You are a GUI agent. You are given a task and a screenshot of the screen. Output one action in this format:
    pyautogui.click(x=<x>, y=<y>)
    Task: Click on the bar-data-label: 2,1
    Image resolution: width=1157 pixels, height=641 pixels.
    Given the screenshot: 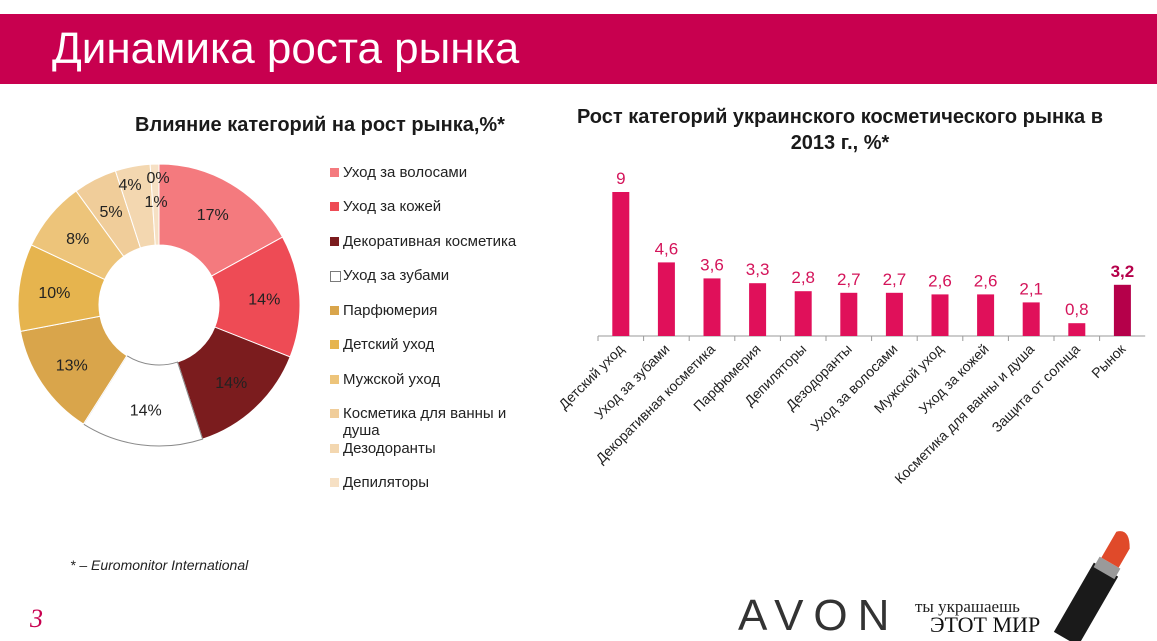 What is the action you would take?
    pyautogui.click(x=1031, y=288)
    